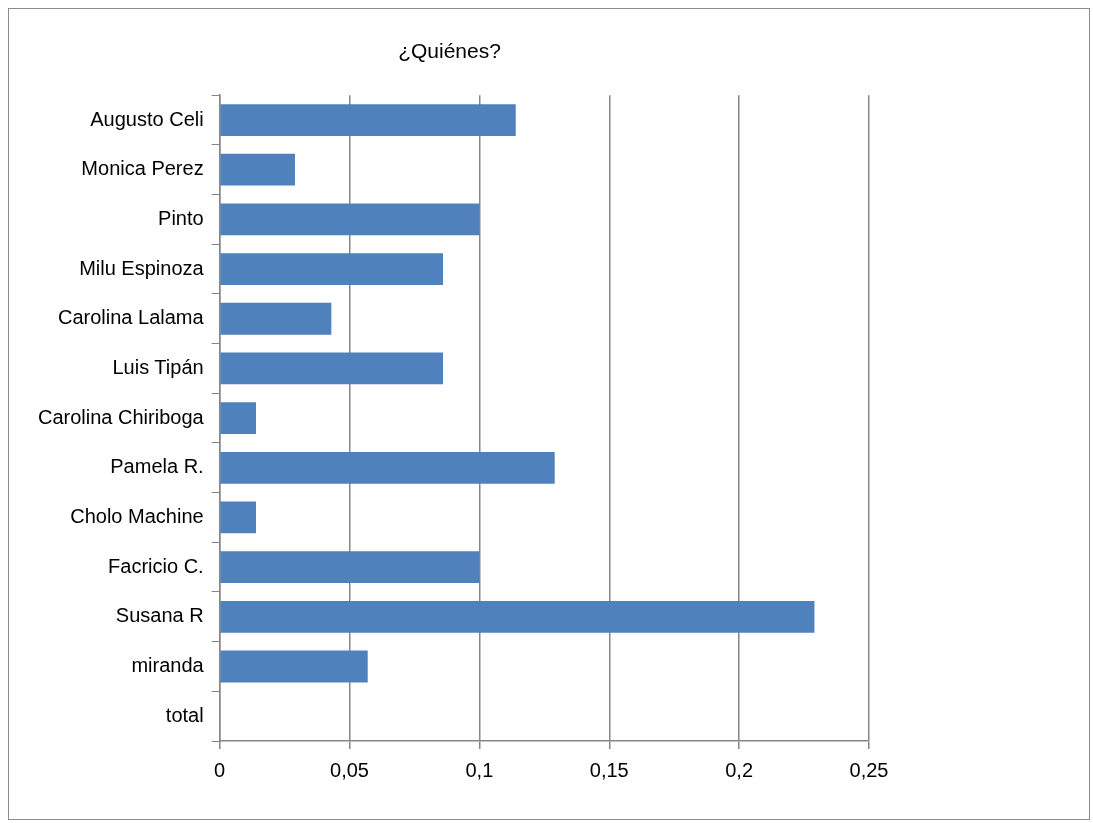 The image size is (1093, 823). I want to click on x-tick-label: 0,1, so click(479, 769).